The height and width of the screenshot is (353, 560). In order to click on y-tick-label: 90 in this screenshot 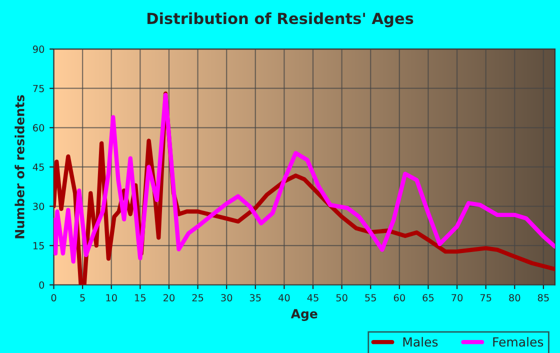, I will do `click(38, 49)`.